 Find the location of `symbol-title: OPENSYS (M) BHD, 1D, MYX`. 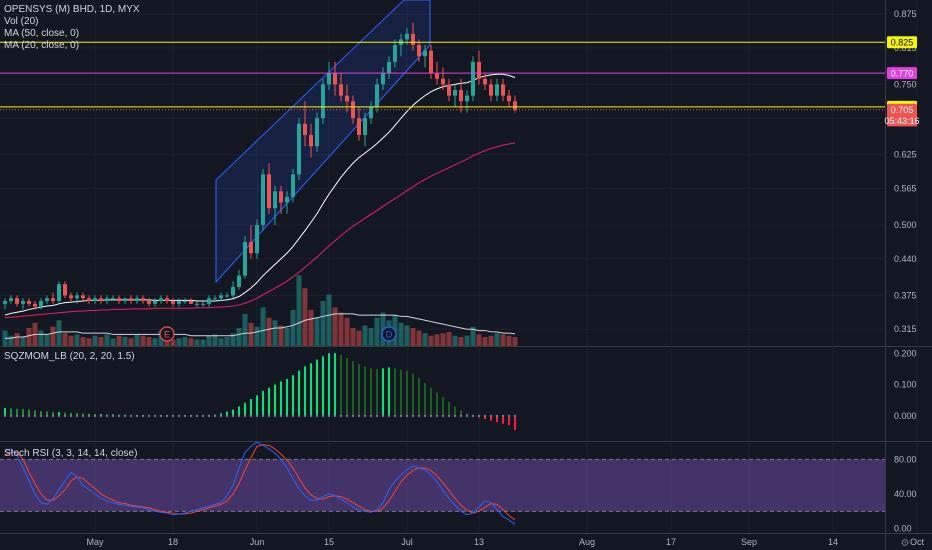

symbol-title: OPENSYS (M) BHD, 1D, MYX is located at coordinates (72, 9).